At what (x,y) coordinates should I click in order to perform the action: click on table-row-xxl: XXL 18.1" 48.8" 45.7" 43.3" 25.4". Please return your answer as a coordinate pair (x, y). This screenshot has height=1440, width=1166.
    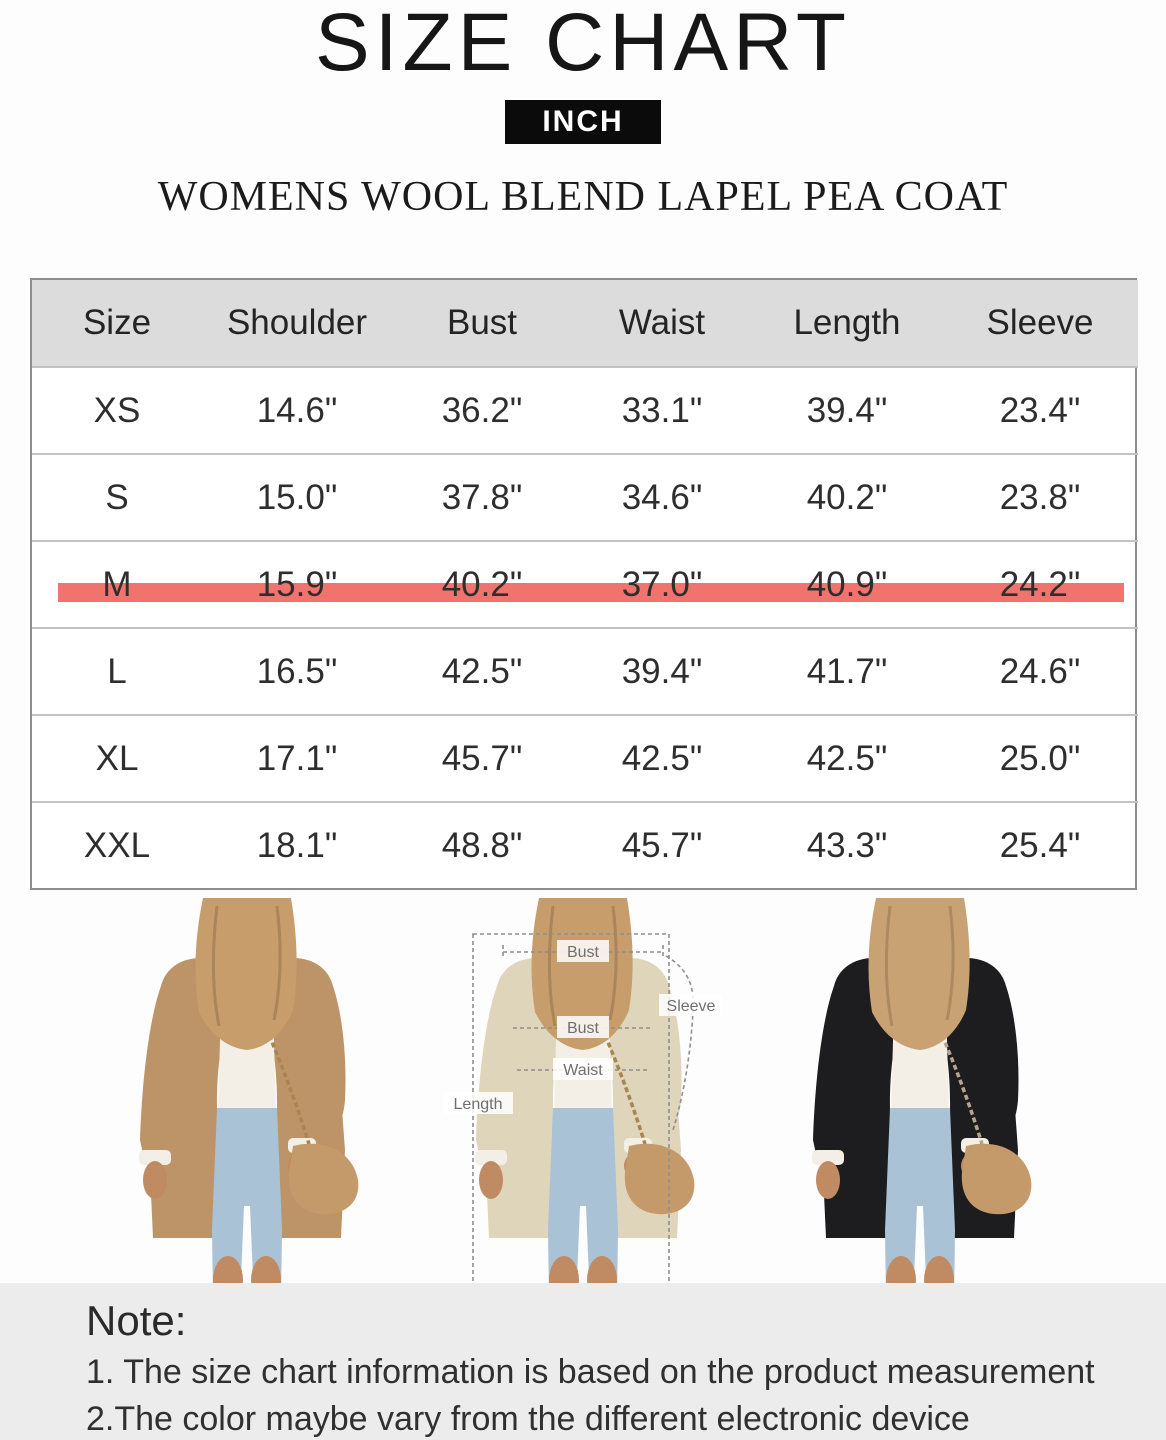
    Looking at the image, I should click on (585, 845).